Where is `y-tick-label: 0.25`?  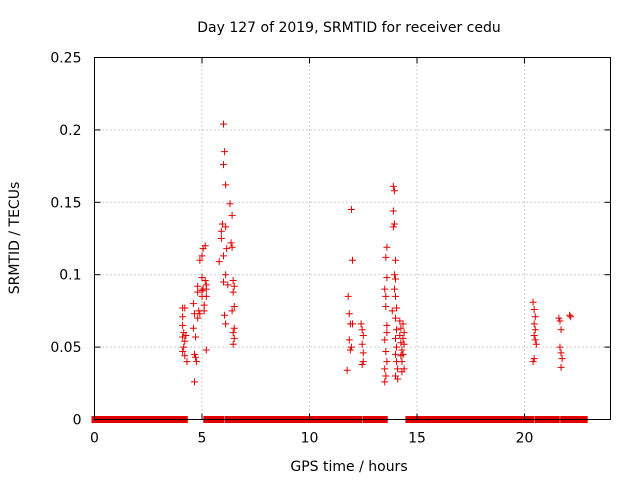 y-tick-label: 0.25 is located at coordinates (65, 59).